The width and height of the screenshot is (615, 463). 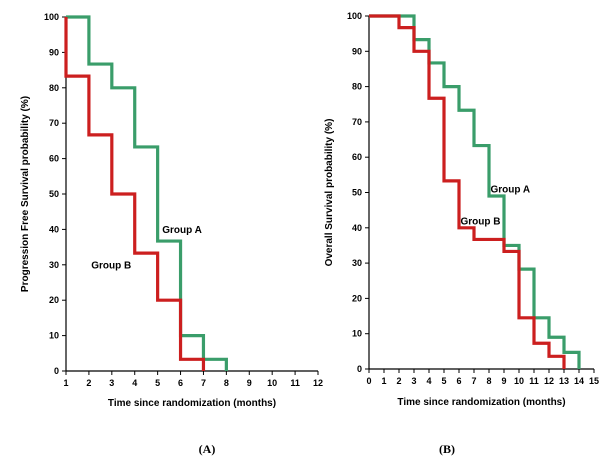 I want to click on x-tick-label: 13, so click(x=564, y=381).